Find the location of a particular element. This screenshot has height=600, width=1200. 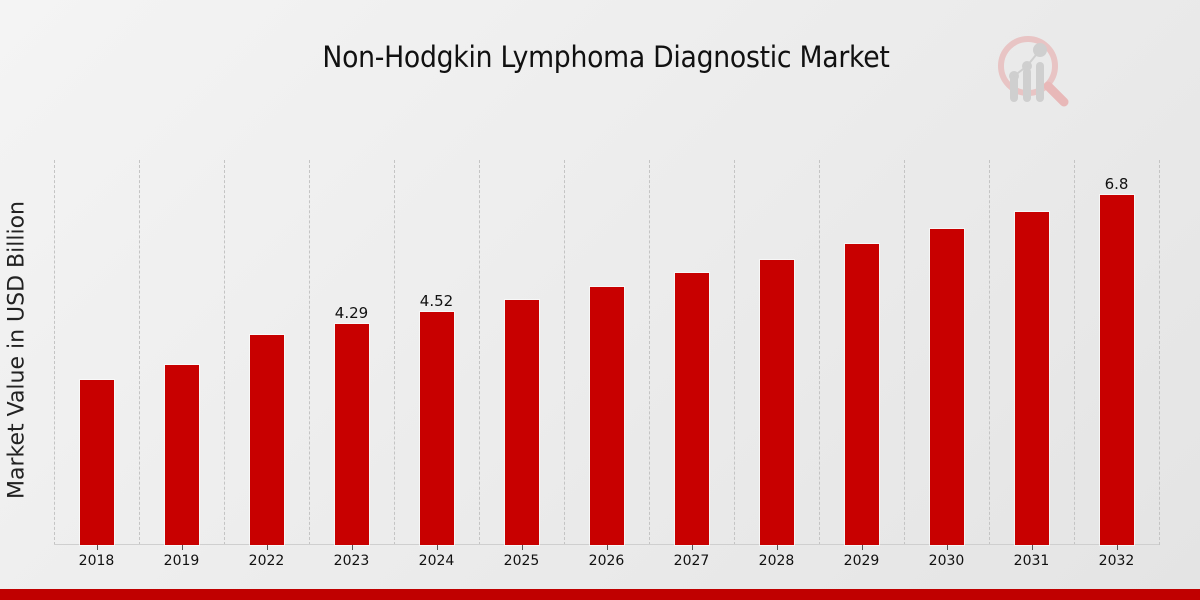

footer-bar is located at coordinates (600, 594).